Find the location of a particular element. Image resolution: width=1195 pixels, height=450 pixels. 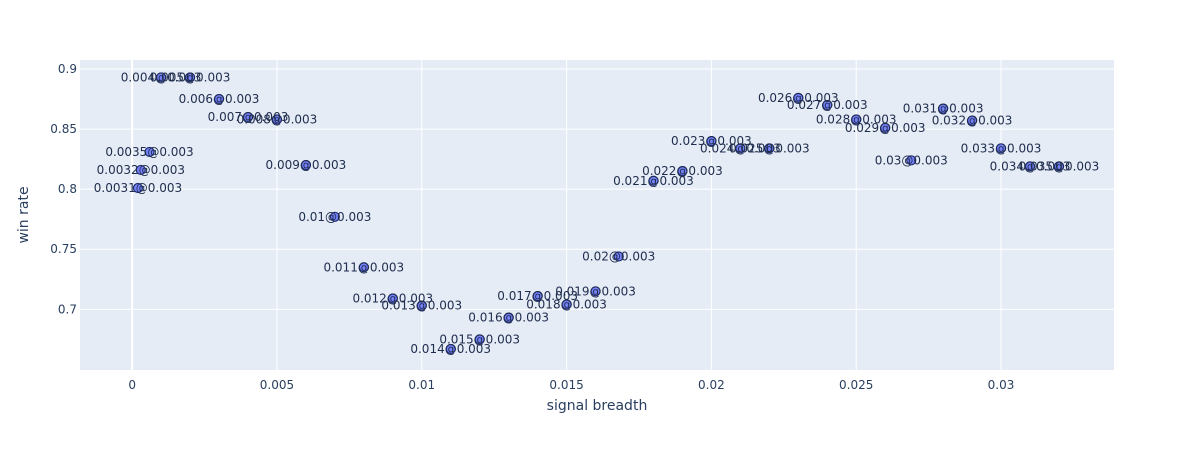

data-label: 0.009@0.003 is located at coordinates (306, 165).